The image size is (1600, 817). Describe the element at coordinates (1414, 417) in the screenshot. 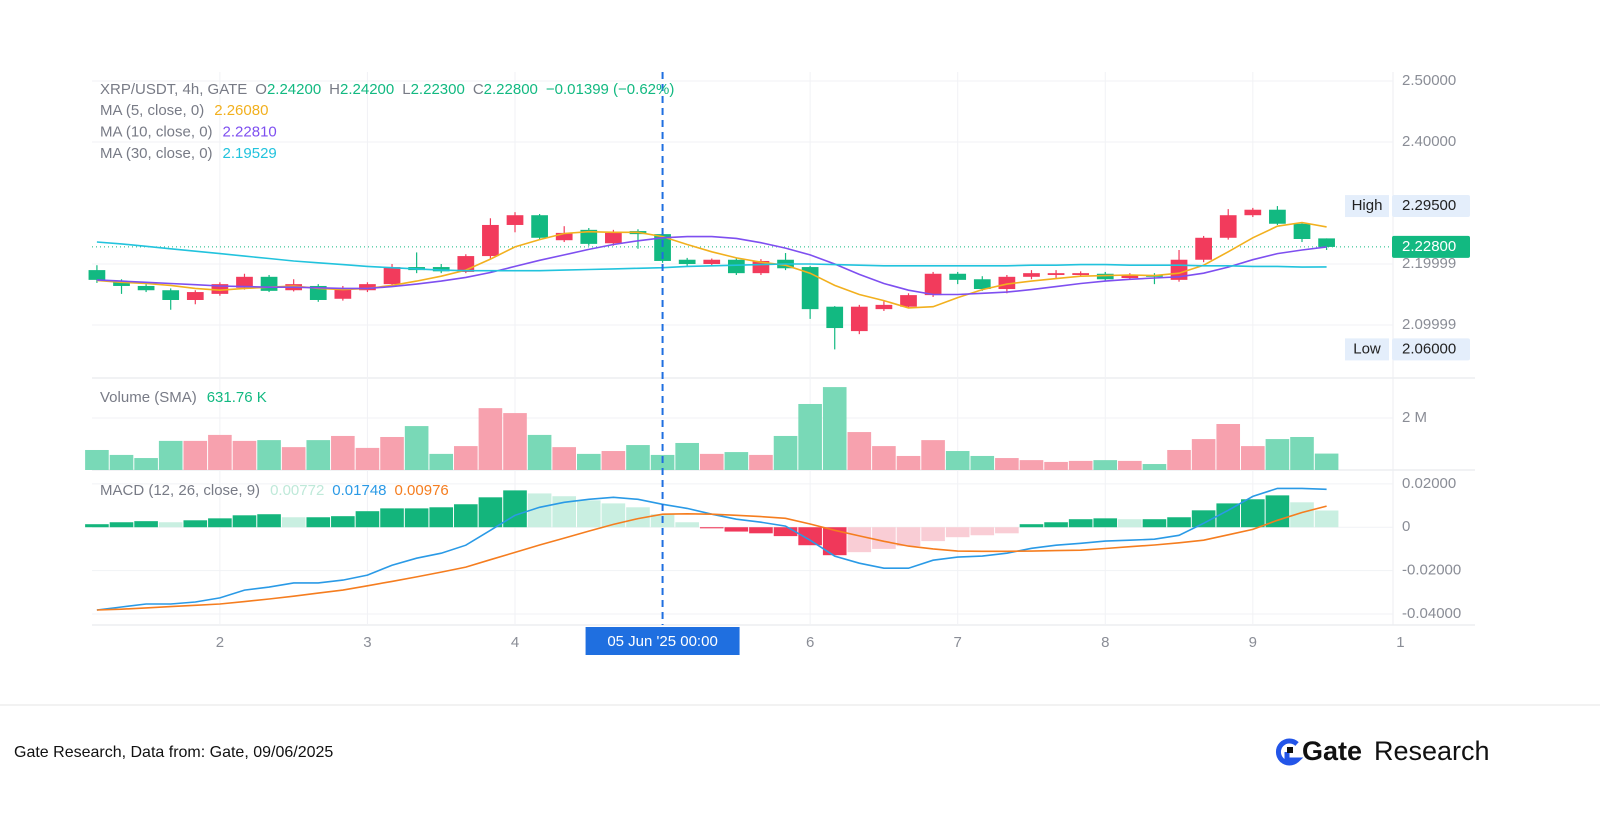

I see `y-tick-label: 2 M` at that location.